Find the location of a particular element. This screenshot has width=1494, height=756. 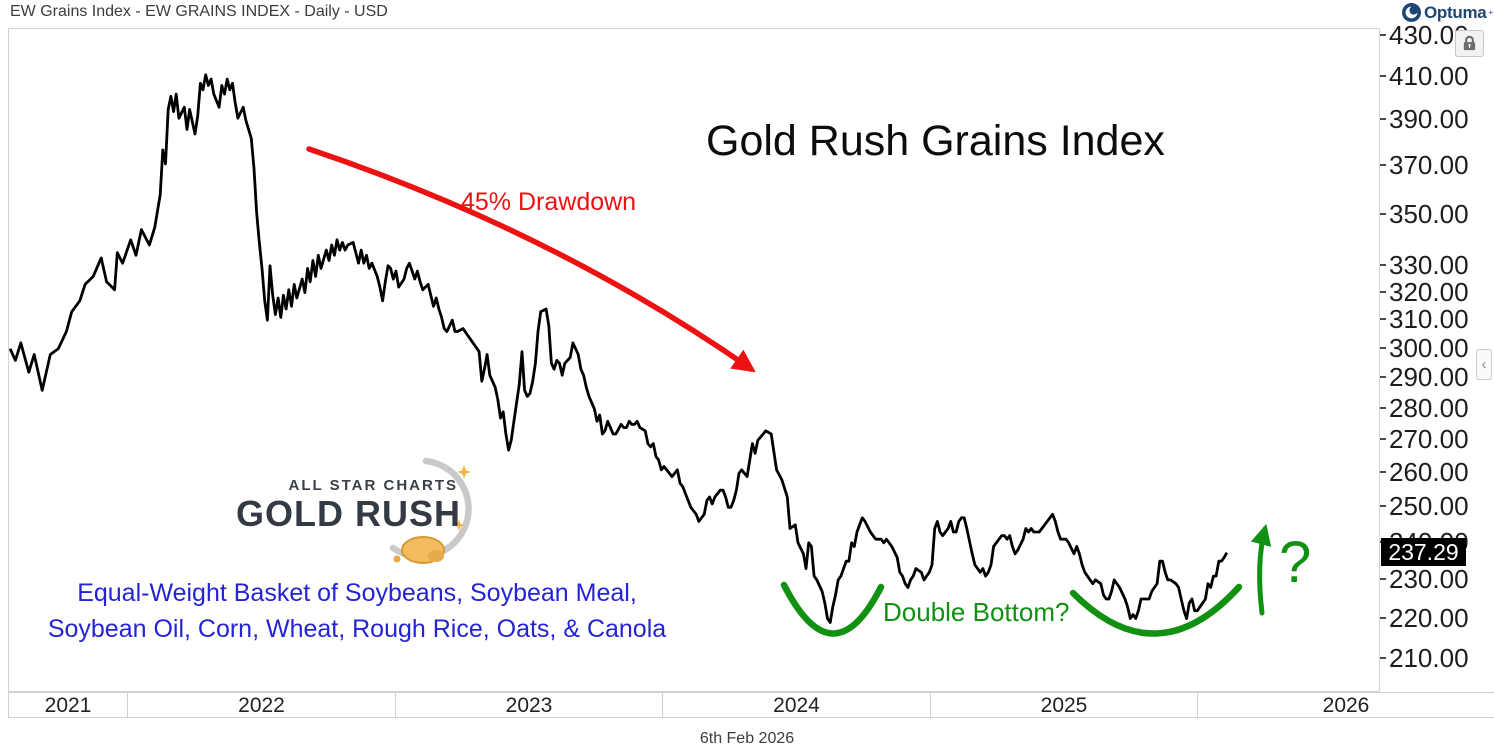

y-tick-label: 220.00 is located at coordinates (1429, 617).